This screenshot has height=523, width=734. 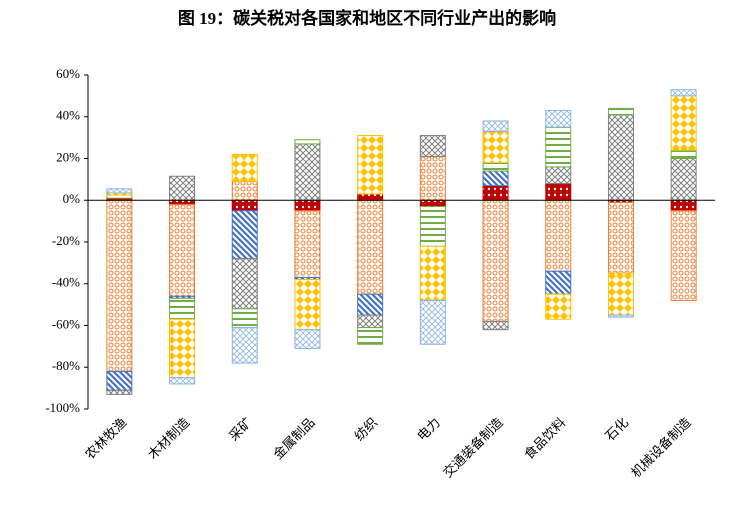 What do you see at coordinates (66, 365) in the screenshot?
I see `y-tick-label: -80%` at bounding box center [66, 365].